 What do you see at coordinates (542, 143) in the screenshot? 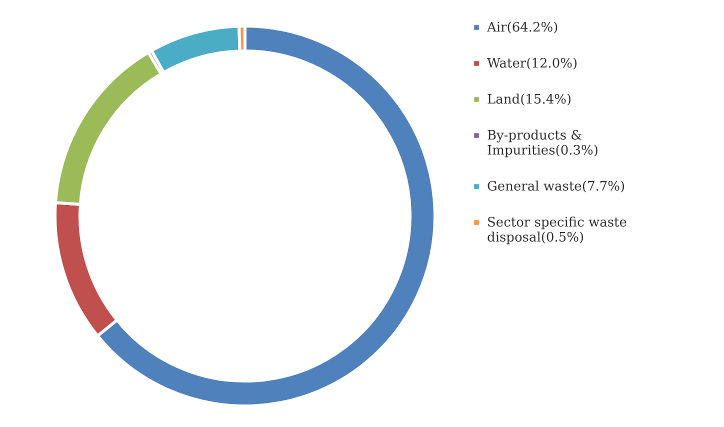
I see `legend-label: By-products & Impurities(0.3%)` at bounding box center [542, 143].